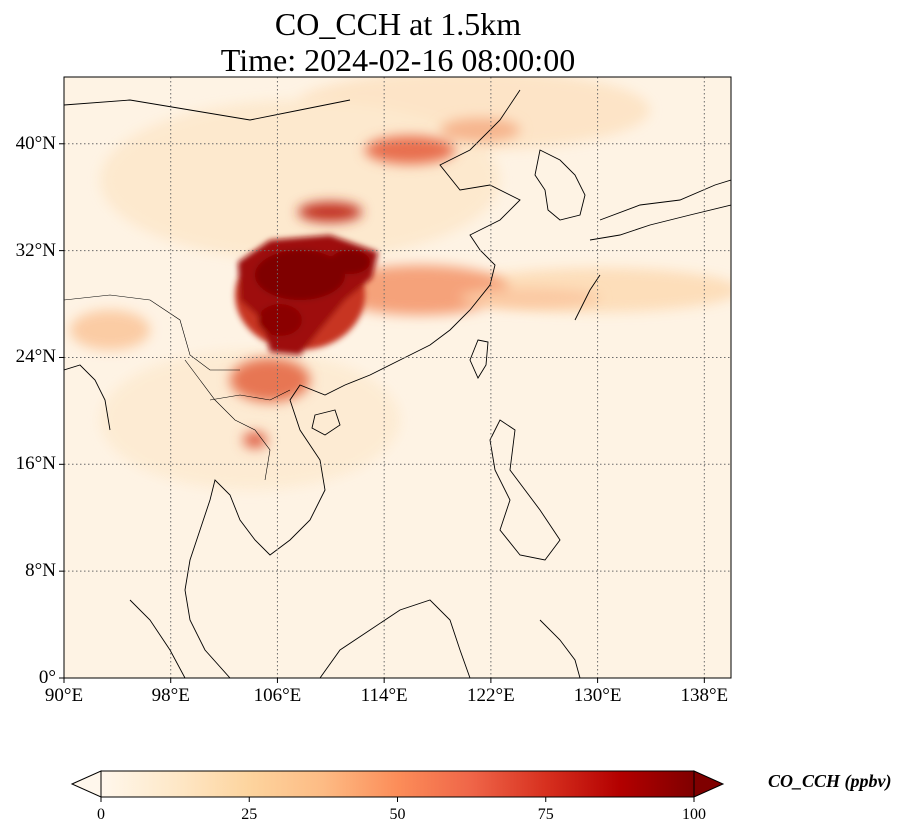  What do you see at coordinates (491, 695) in the screenshot?
I see `x-tick-label: 122°E` at bounding box center [491, 695].